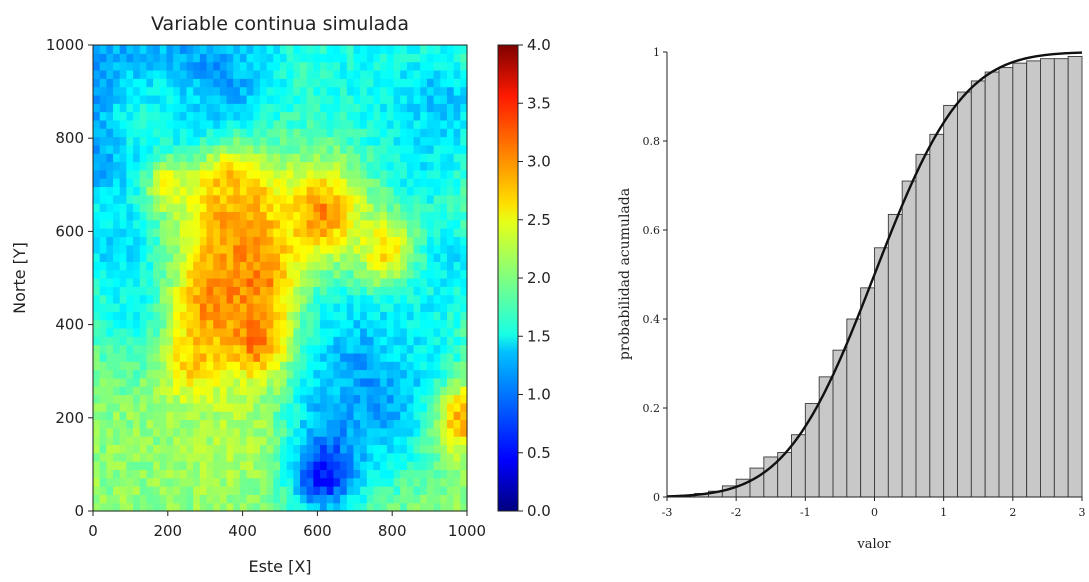  Describe the element at coordinates (287, 525) in the screenshot. I see `heatmap-x-ticks: 0 200 400 600 800 1000` at that location.